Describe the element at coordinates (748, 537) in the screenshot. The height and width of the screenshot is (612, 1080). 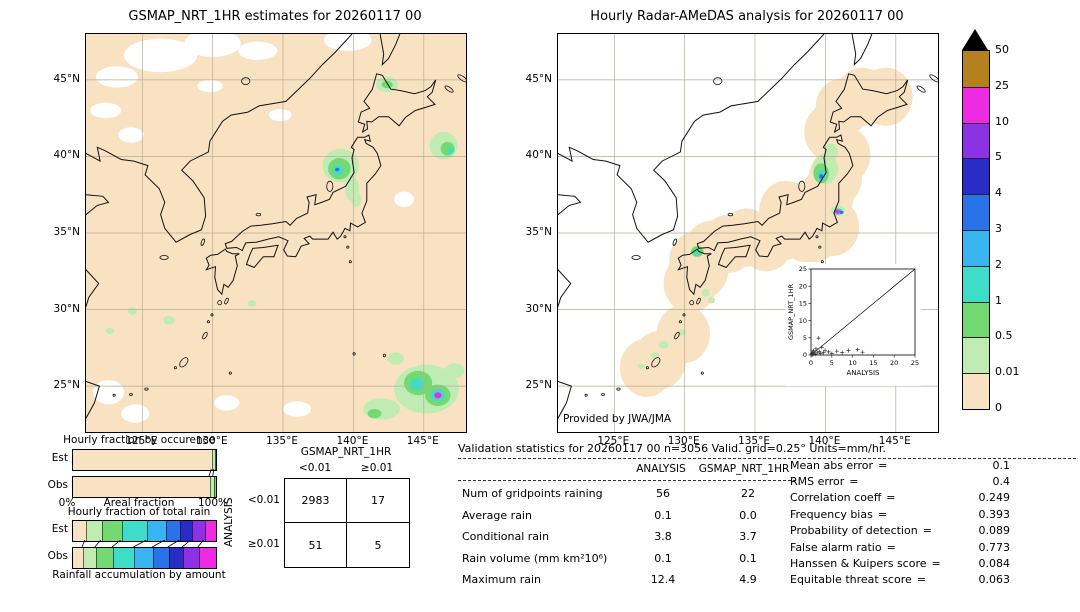
I see `validation-cell: 3.7` at that location.